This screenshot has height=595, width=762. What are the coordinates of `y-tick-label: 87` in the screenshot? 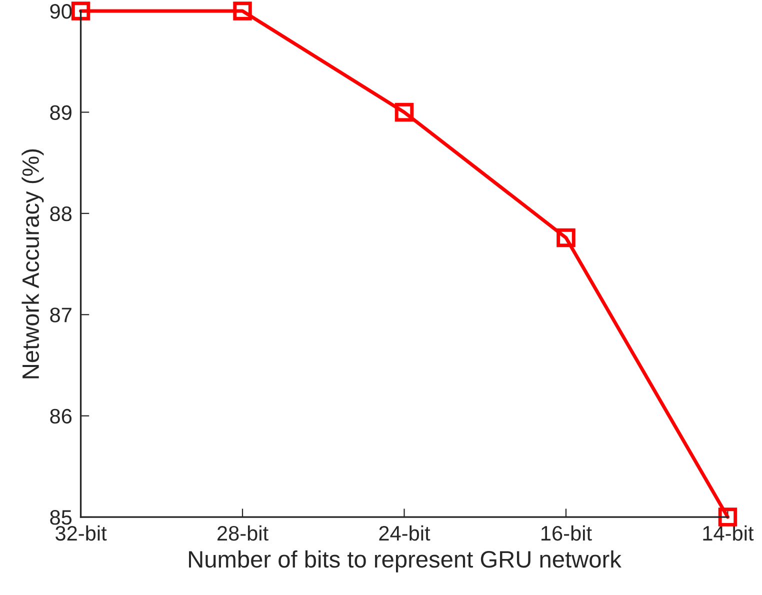 It's located at (61, 315).